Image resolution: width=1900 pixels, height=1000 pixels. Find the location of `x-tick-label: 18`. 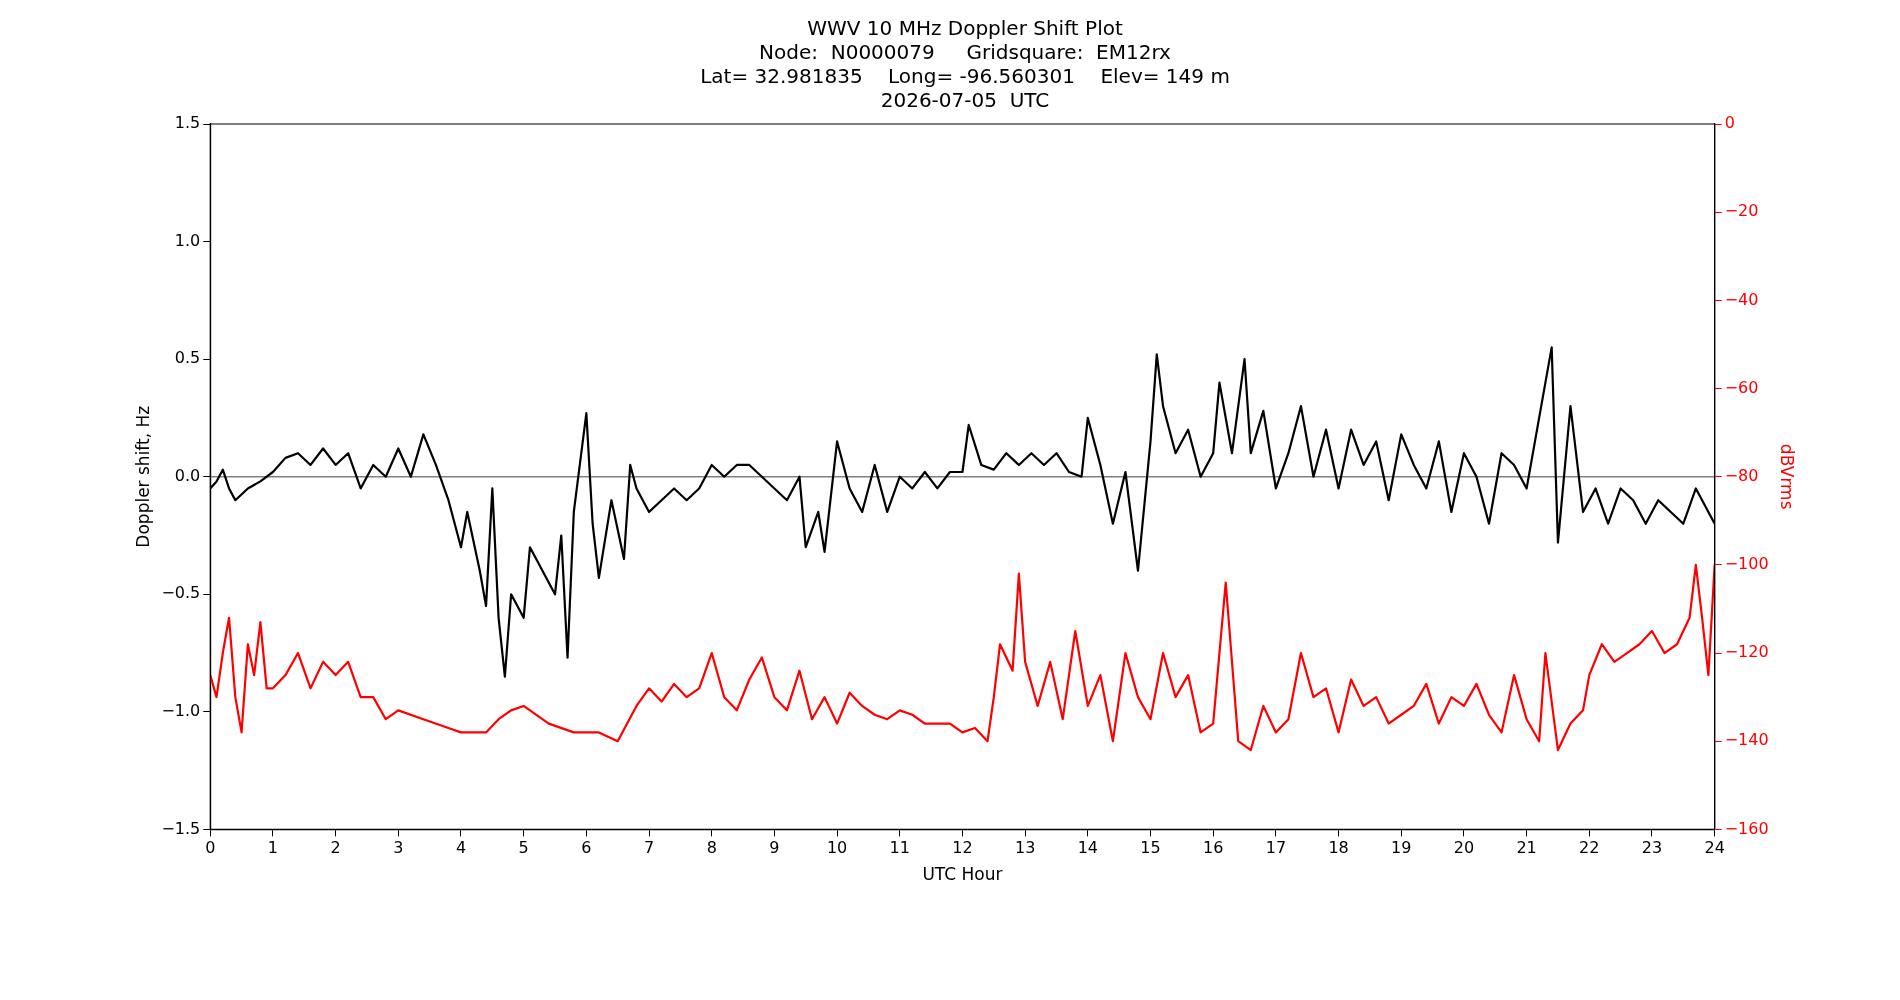

x-tick-label: 18 is located at coordinates (1338, 848).